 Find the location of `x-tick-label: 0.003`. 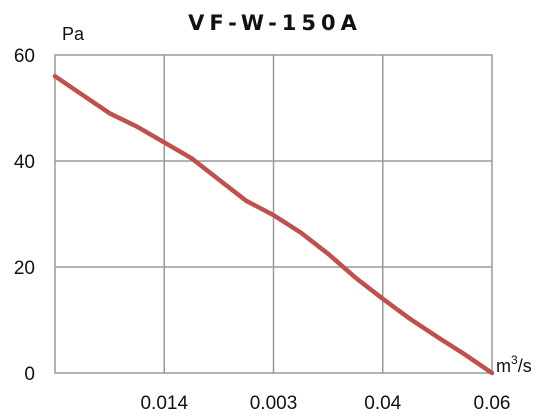

x-tick-label: 0.003 is located at coordinates (274, 403).